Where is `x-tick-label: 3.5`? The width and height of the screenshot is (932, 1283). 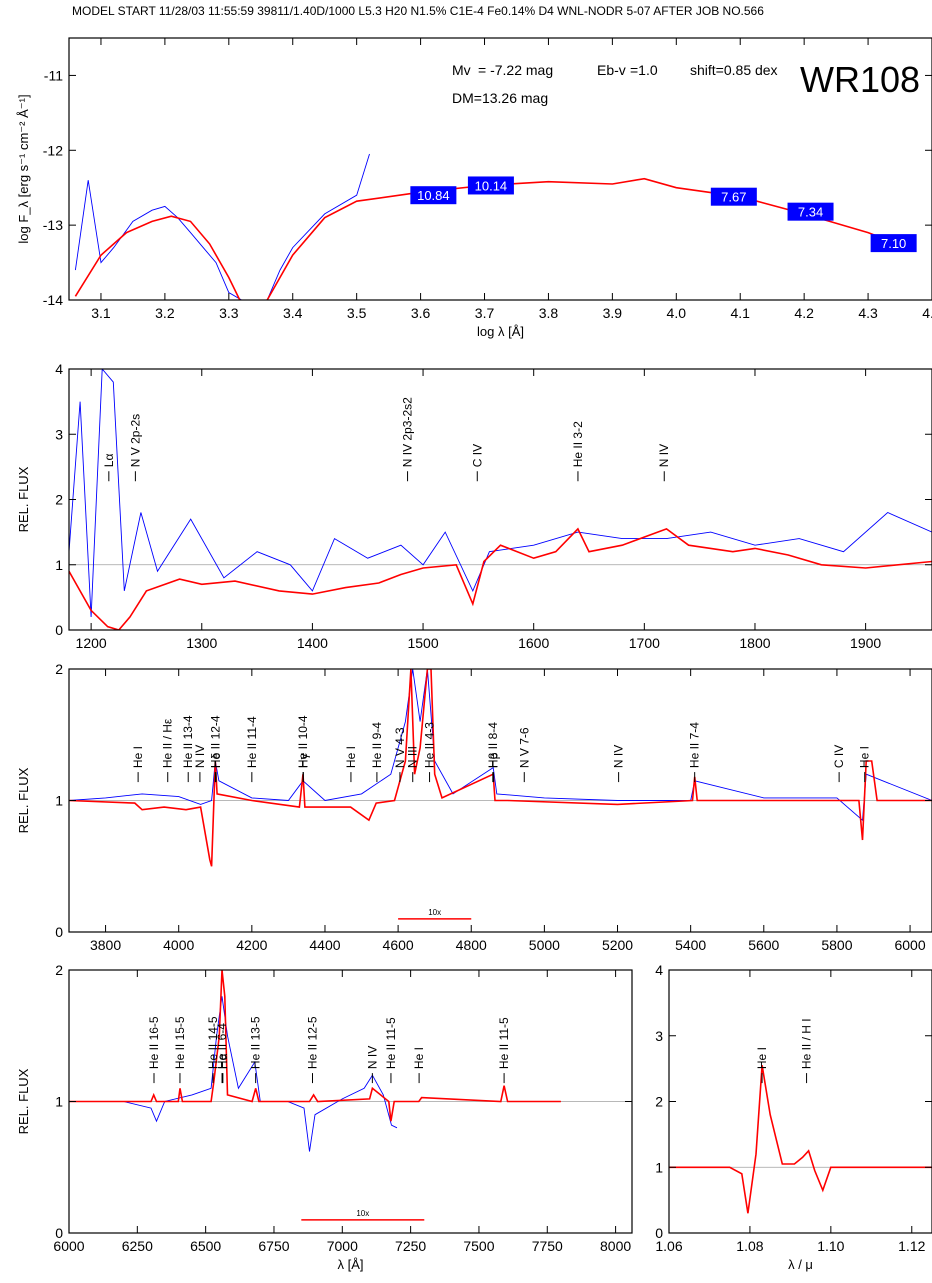 x-tick-label: 3.5 is located at coordinates (357, 313).